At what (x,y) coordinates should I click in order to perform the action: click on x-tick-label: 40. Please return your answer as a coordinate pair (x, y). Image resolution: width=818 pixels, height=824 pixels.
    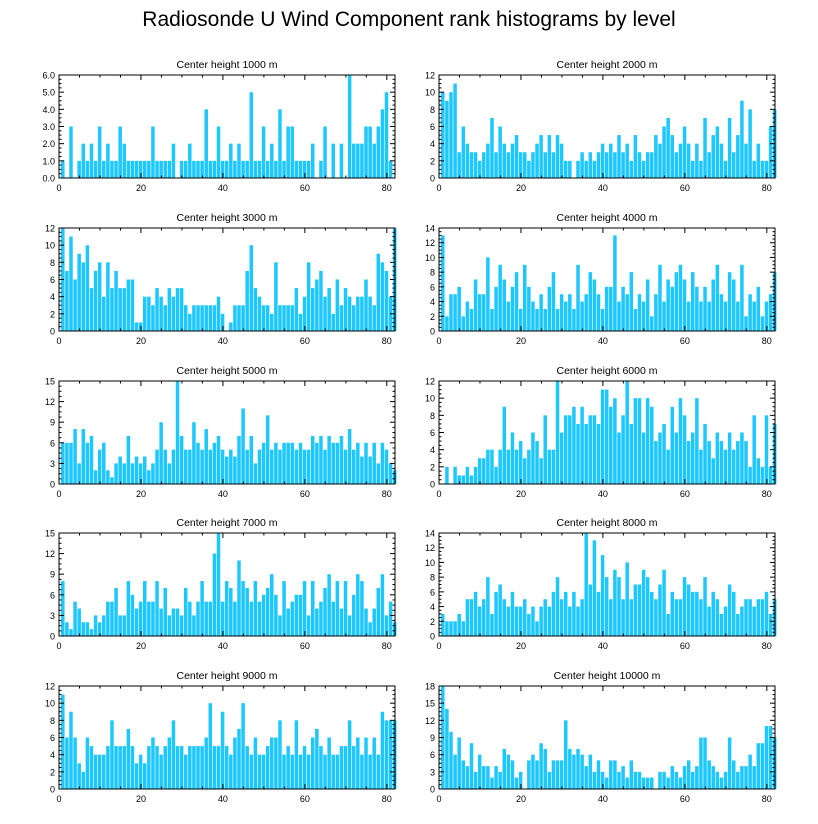
    Looking at the image, I should click on (603, 341).